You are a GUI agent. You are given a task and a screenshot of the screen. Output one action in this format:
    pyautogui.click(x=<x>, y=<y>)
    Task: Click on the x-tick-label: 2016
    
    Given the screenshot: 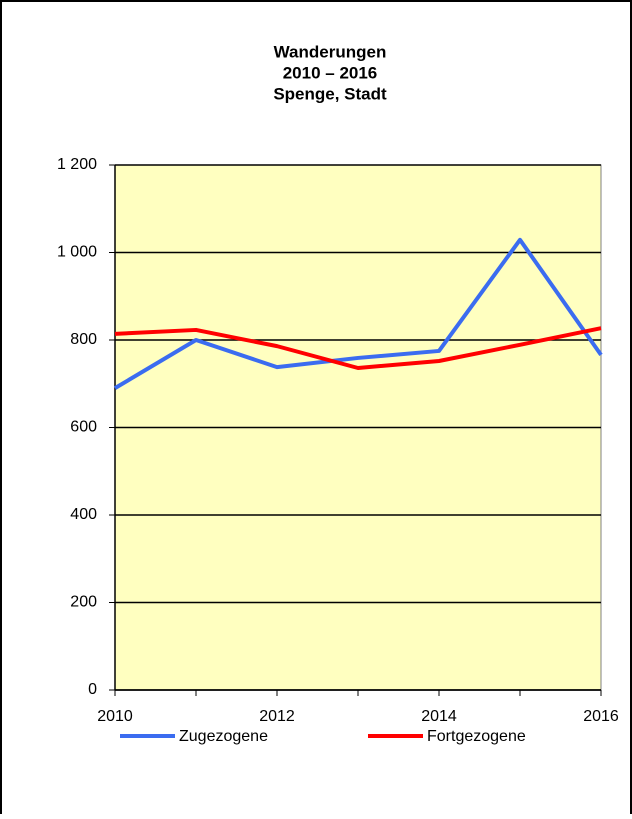 What is the action you would take?
    pyautogui.click(x=601, y=716)
    